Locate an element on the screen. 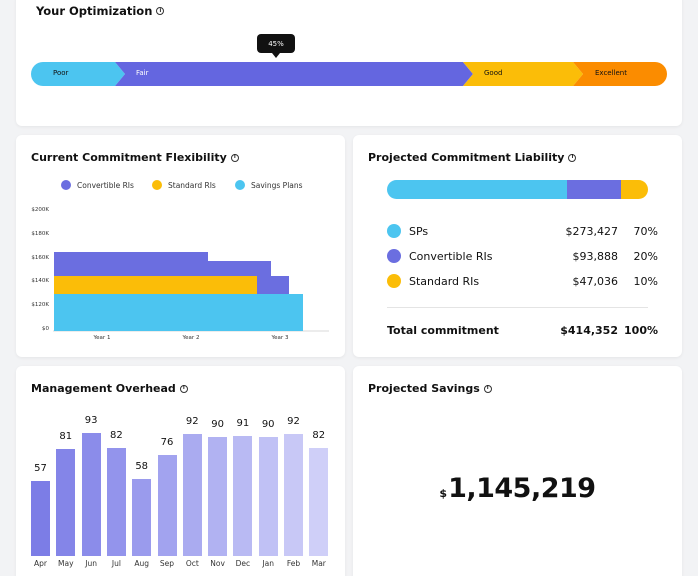 This screenshot has width=698, height=576. legend-standard-swatch is located at coordinates (157, 185).